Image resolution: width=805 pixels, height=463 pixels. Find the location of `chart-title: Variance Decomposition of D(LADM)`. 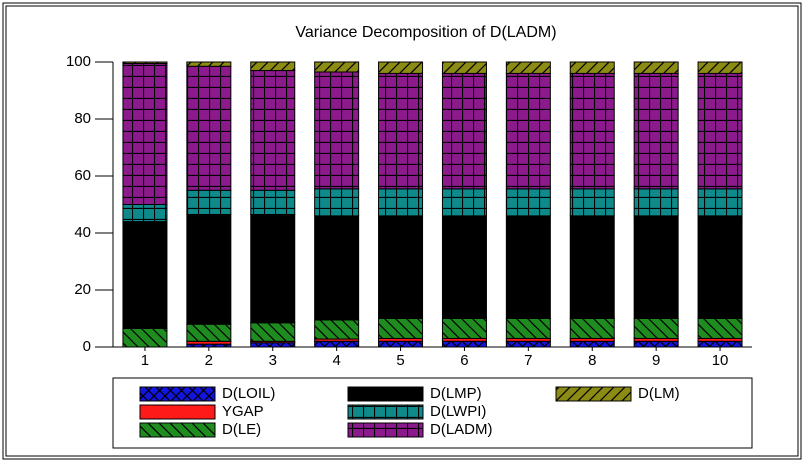

chart-title: Variance Decomposition of D(LADM) is located at coordinates (425, 32).